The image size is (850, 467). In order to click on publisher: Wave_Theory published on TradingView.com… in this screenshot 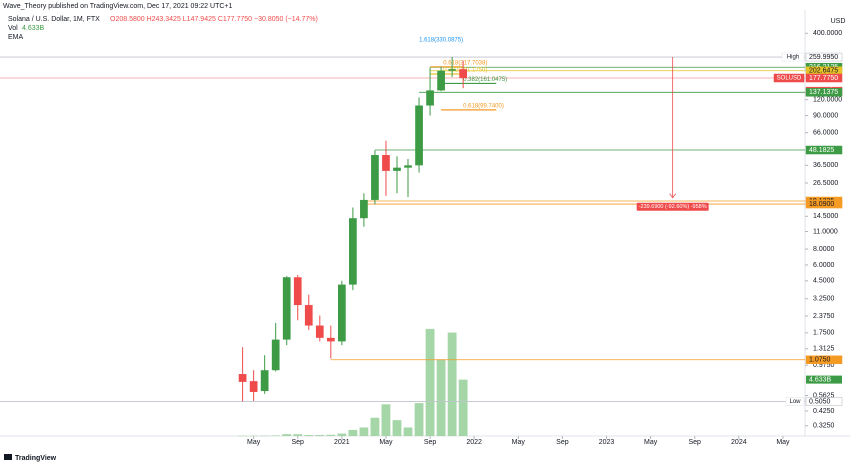, I will do `click(117, 6)`.